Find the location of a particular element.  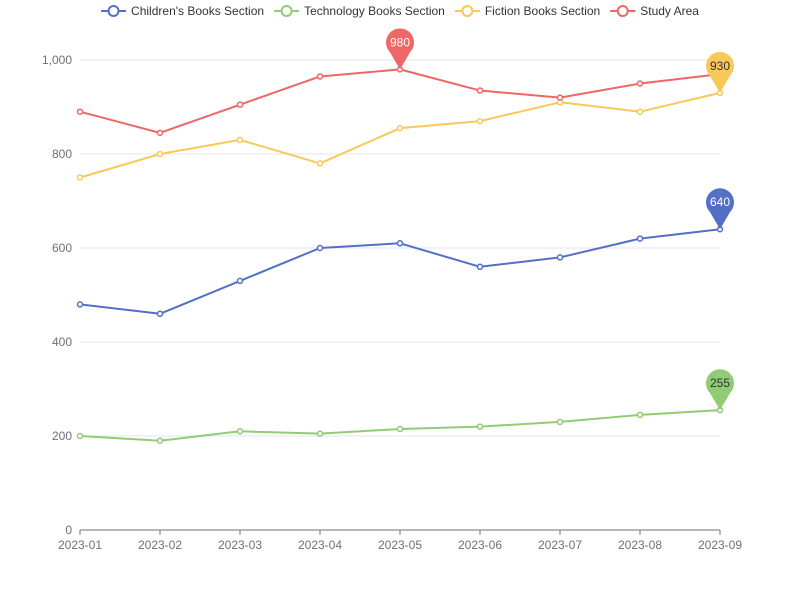

x-tick-label: 2023-03 is located at coordinates (240, 545).